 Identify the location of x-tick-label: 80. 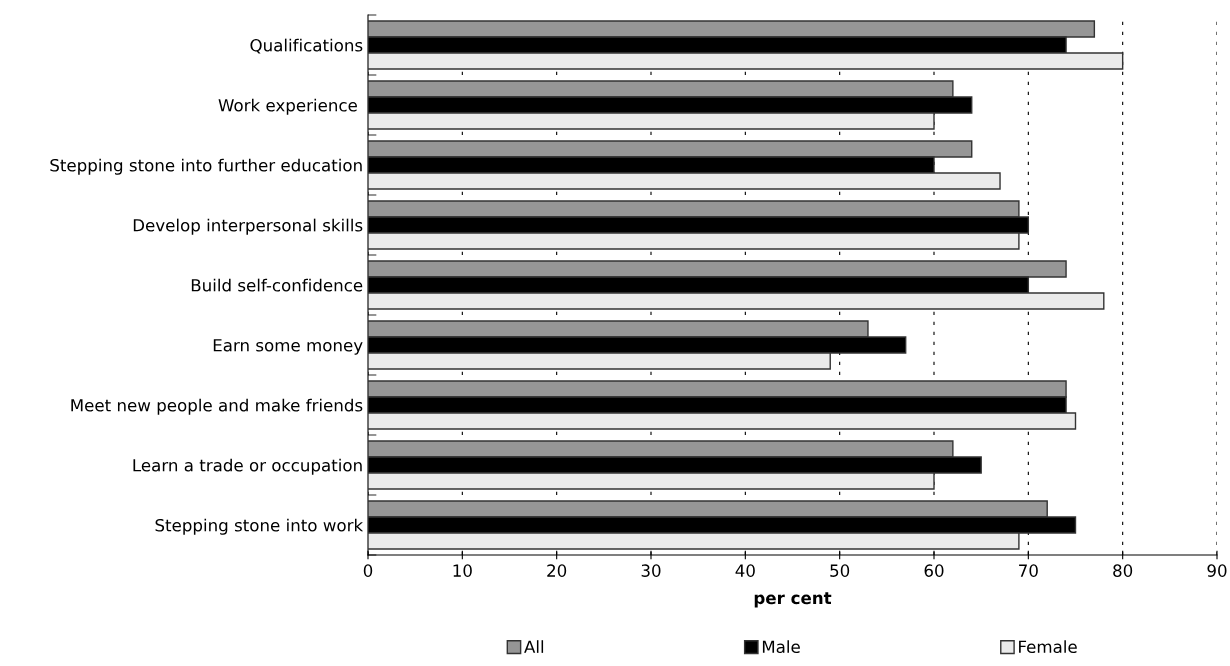
(1123, 570).